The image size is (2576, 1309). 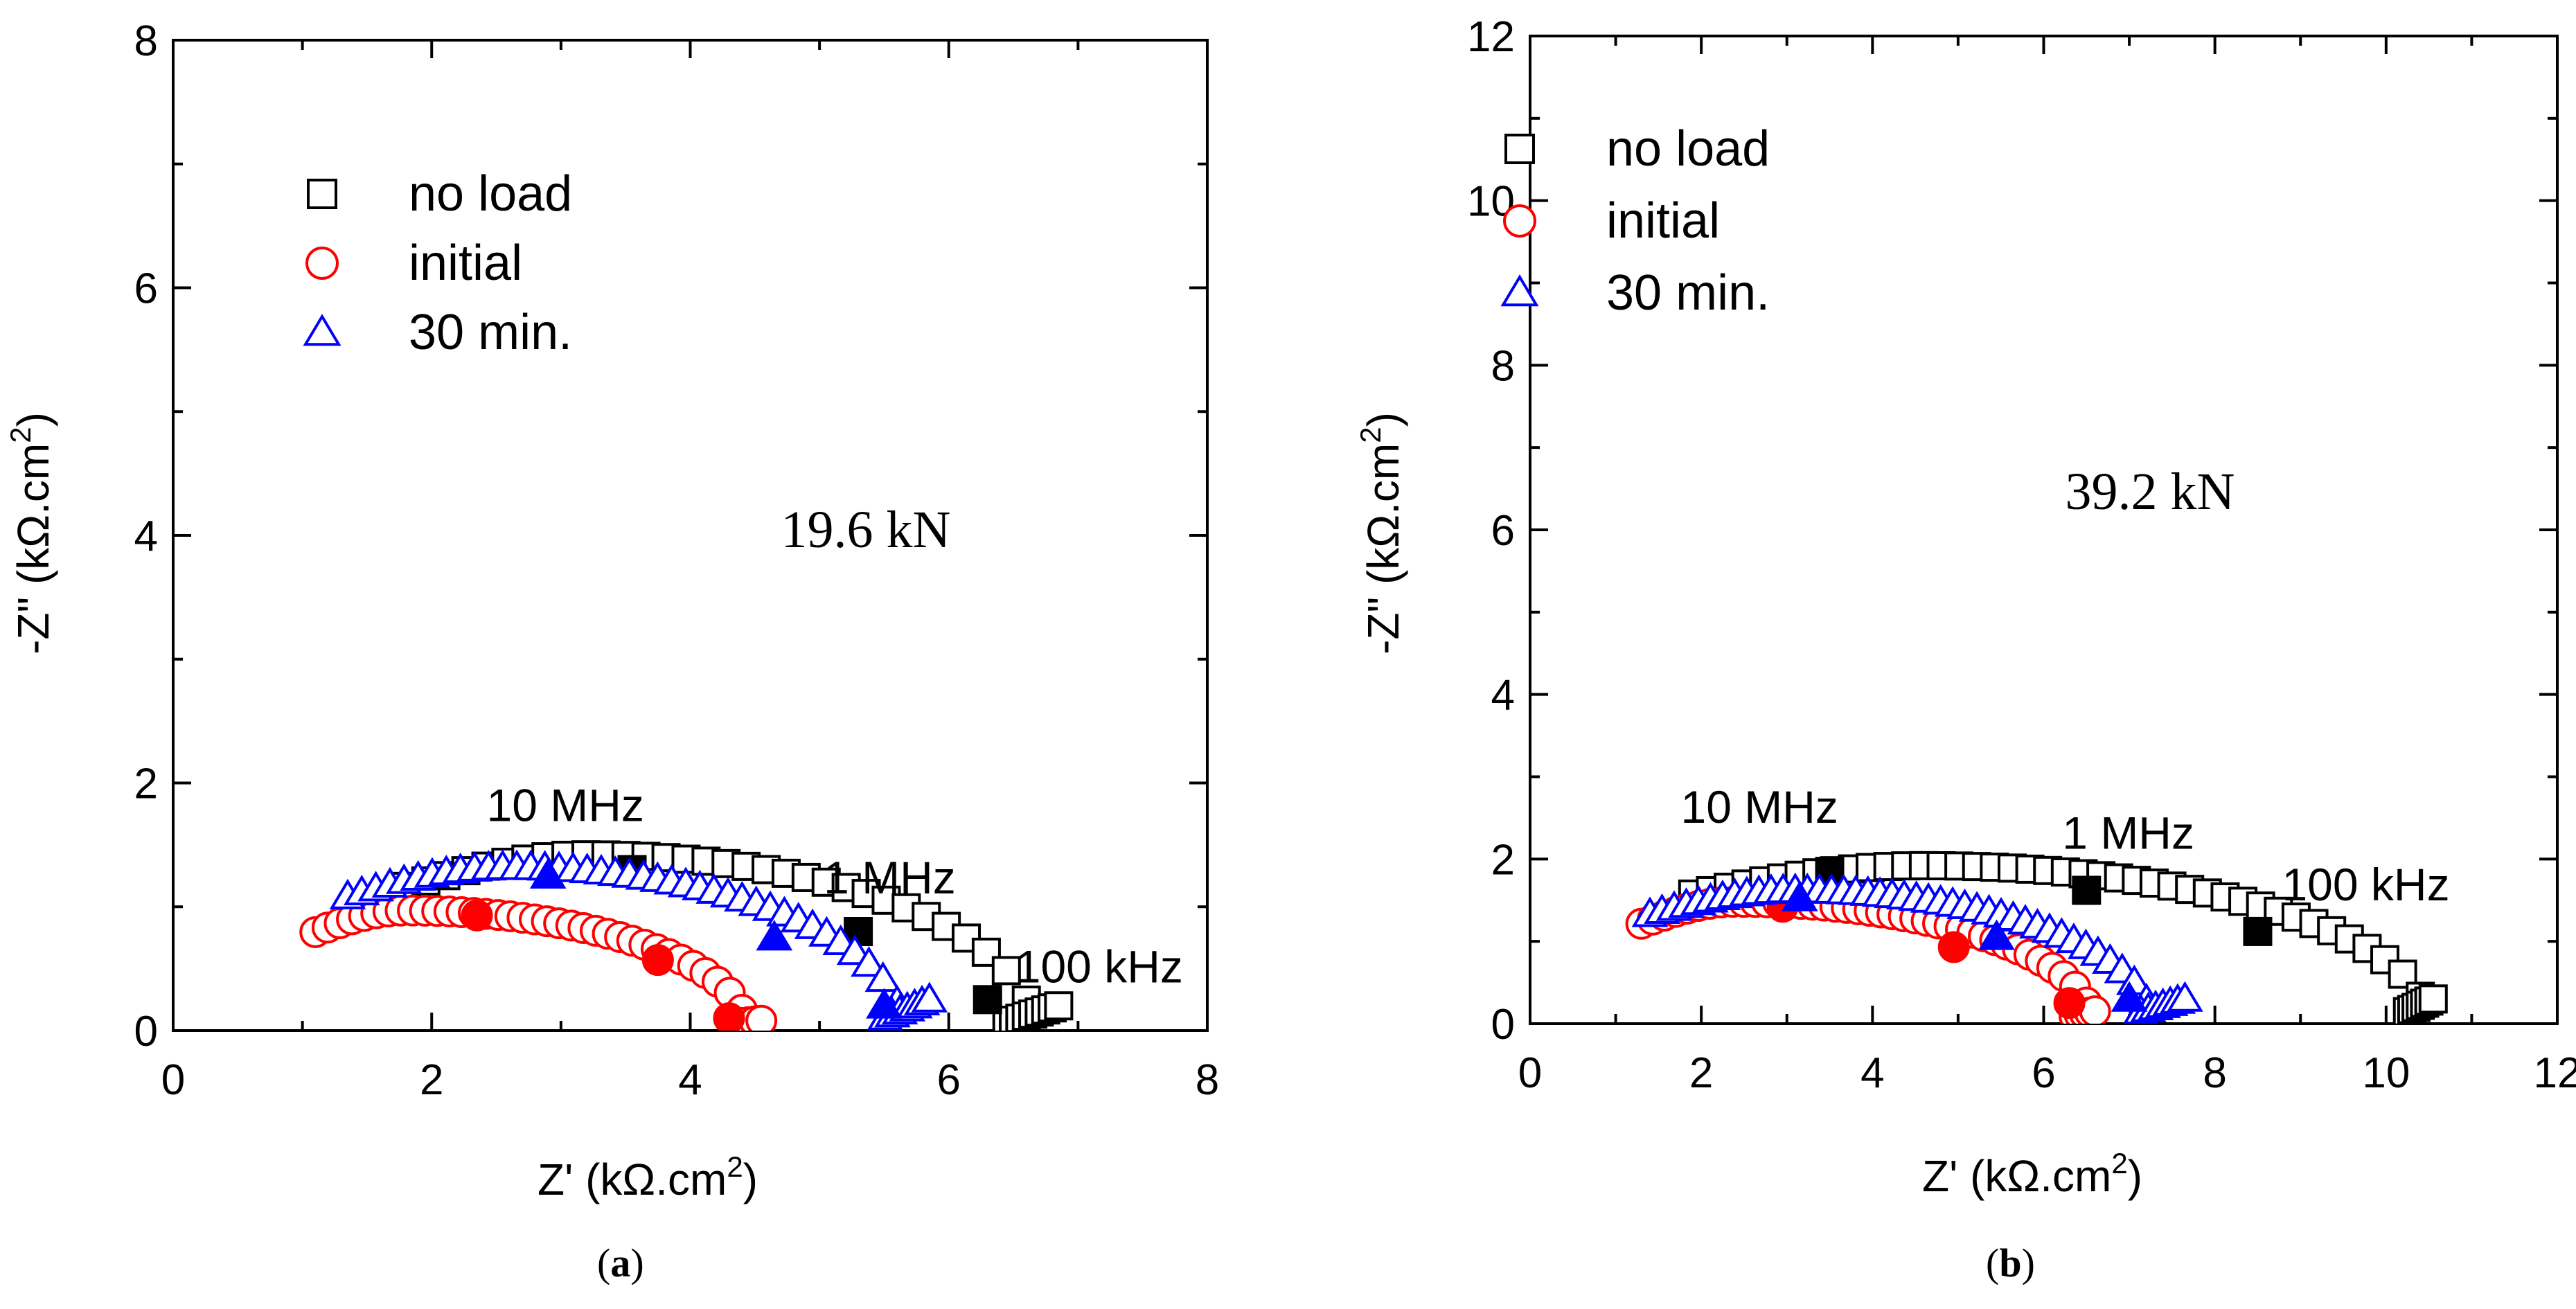 I want to click on caption-b: (b), so click(x=2010, y=1262).